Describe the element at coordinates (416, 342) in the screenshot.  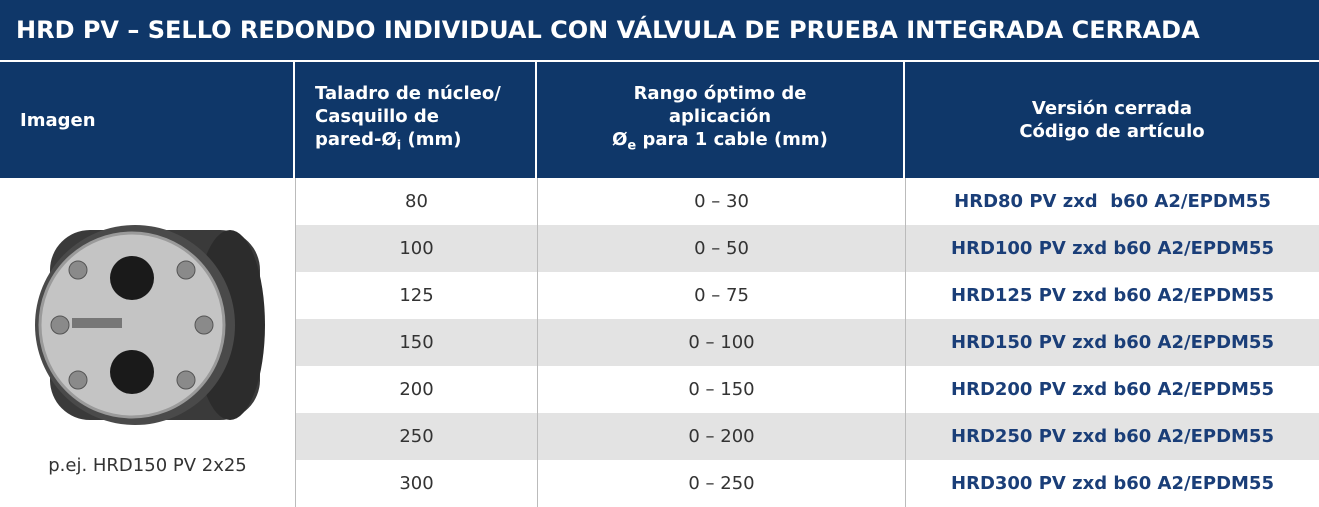
I see `table-cell: 150` at that location.